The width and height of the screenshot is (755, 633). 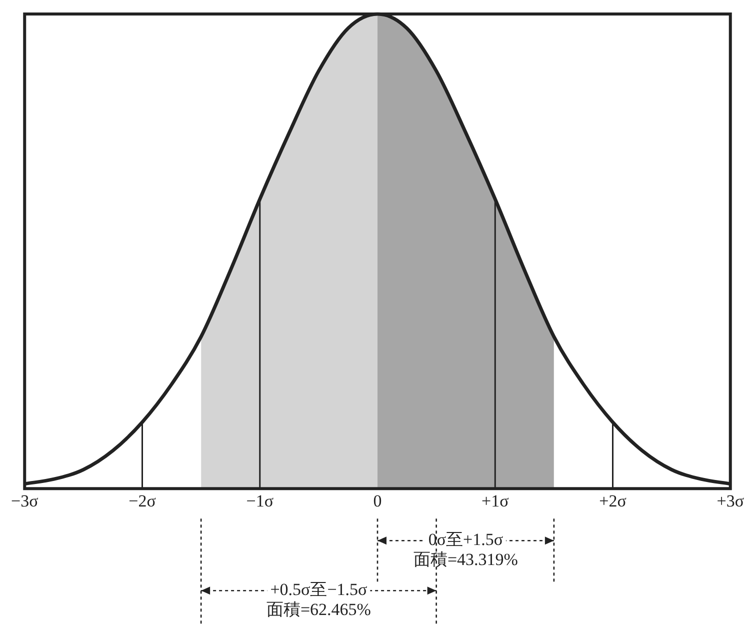 I want to click on x-tick-label: +3σ, so click(x=730, y=500).